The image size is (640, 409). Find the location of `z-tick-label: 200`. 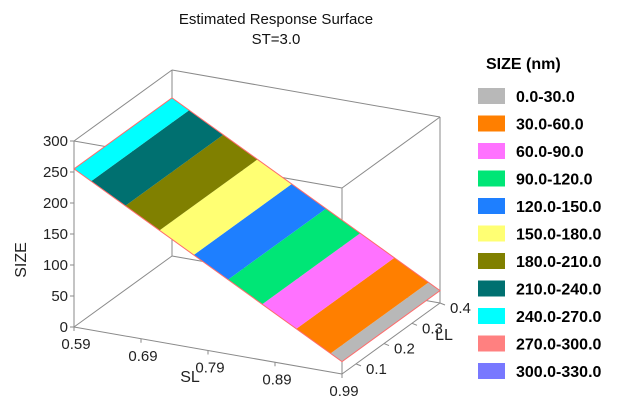

z-tick-label: 200 is located at coordinates (55, 203).